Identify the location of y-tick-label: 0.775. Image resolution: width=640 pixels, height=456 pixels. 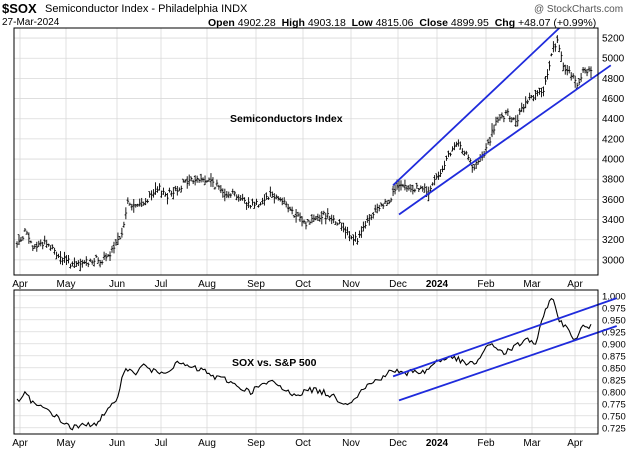
(614, 404).